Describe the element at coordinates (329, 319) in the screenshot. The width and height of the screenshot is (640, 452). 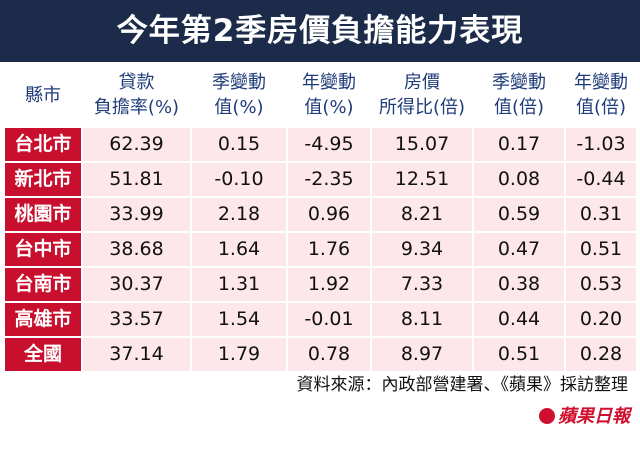
I see `value-cell: -0.01` at that location.